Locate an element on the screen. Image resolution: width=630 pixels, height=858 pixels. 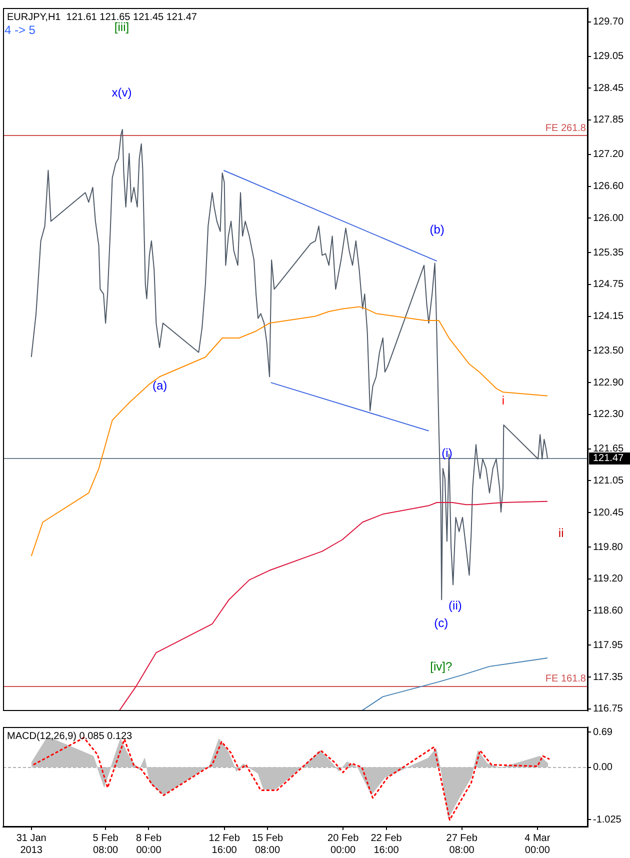
y-tick-label: 0.00 is located at coordinates (603, 768).